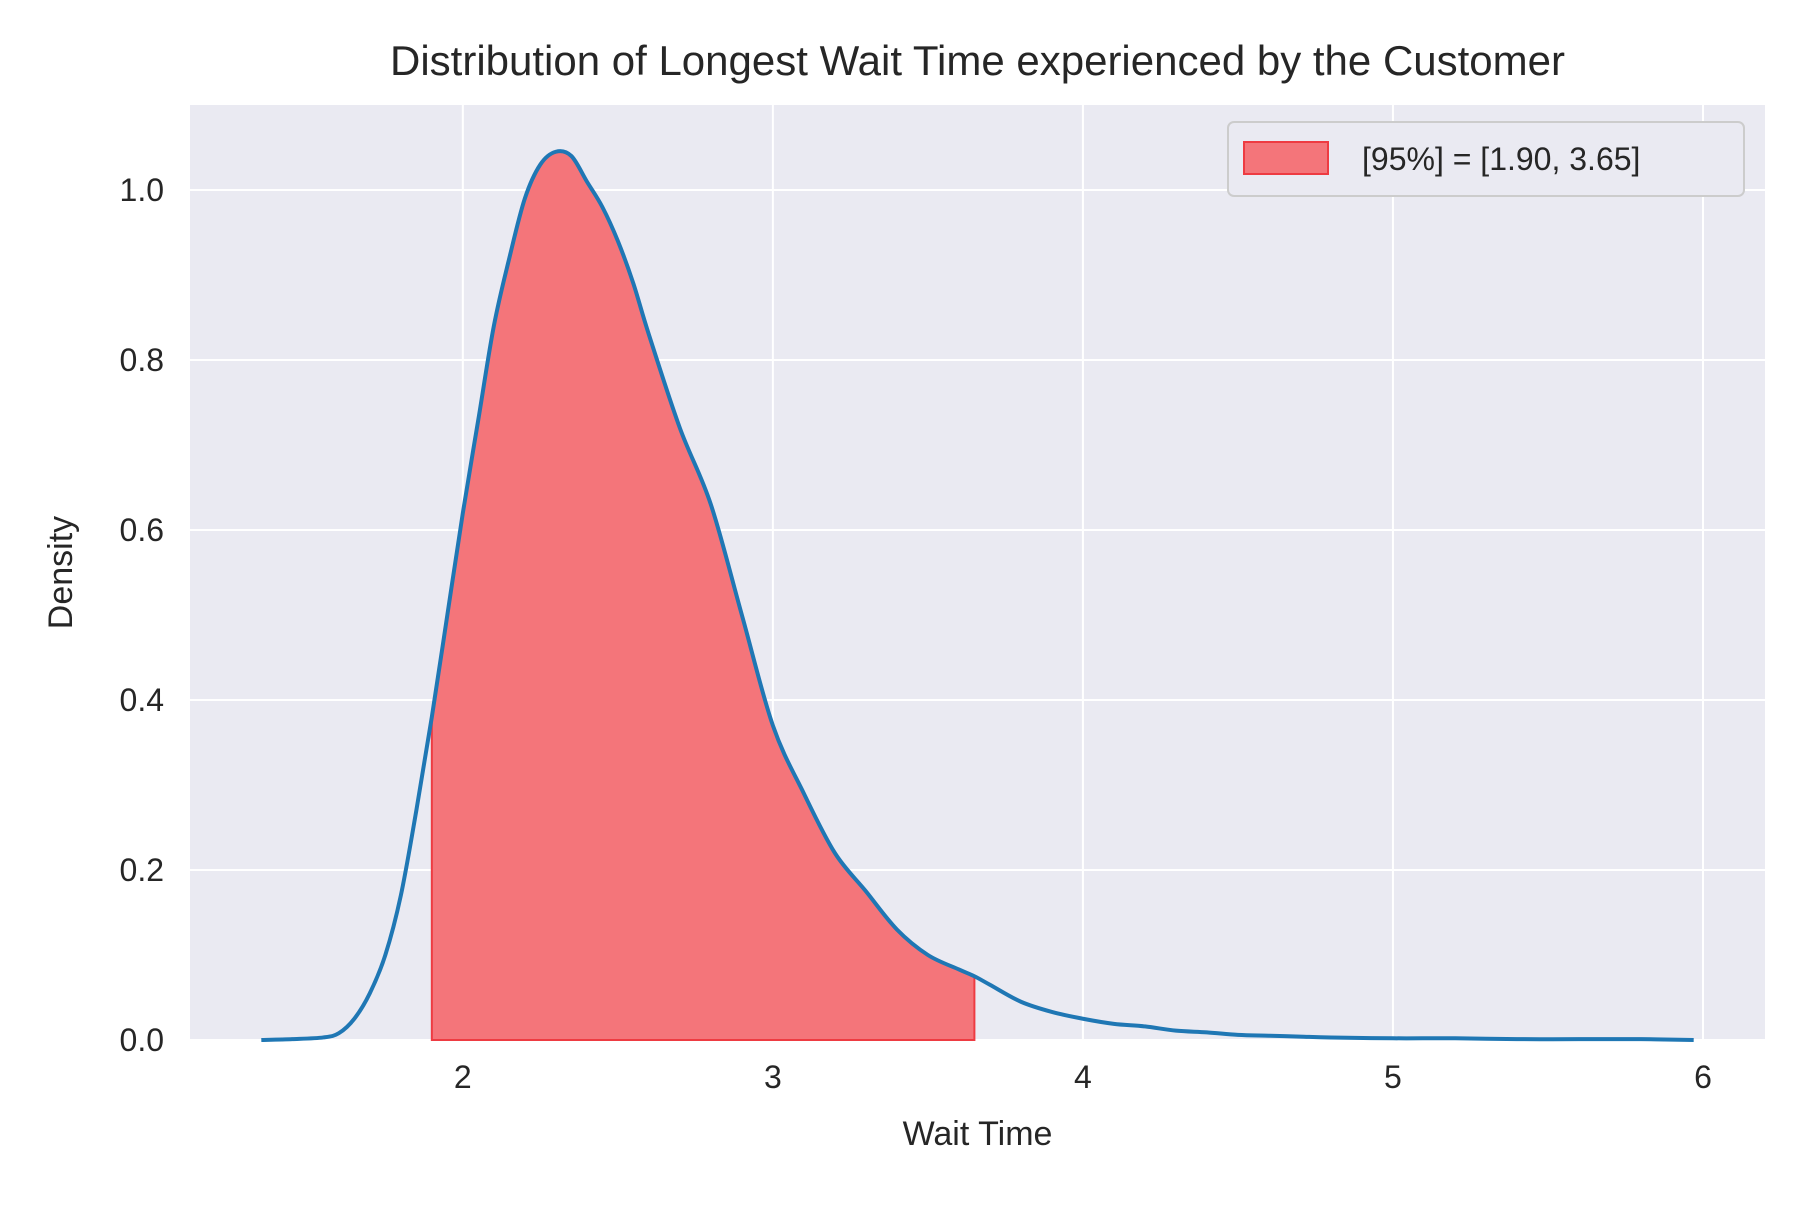  I want to click on y-tick-label: 0.6, so click(142, 530).